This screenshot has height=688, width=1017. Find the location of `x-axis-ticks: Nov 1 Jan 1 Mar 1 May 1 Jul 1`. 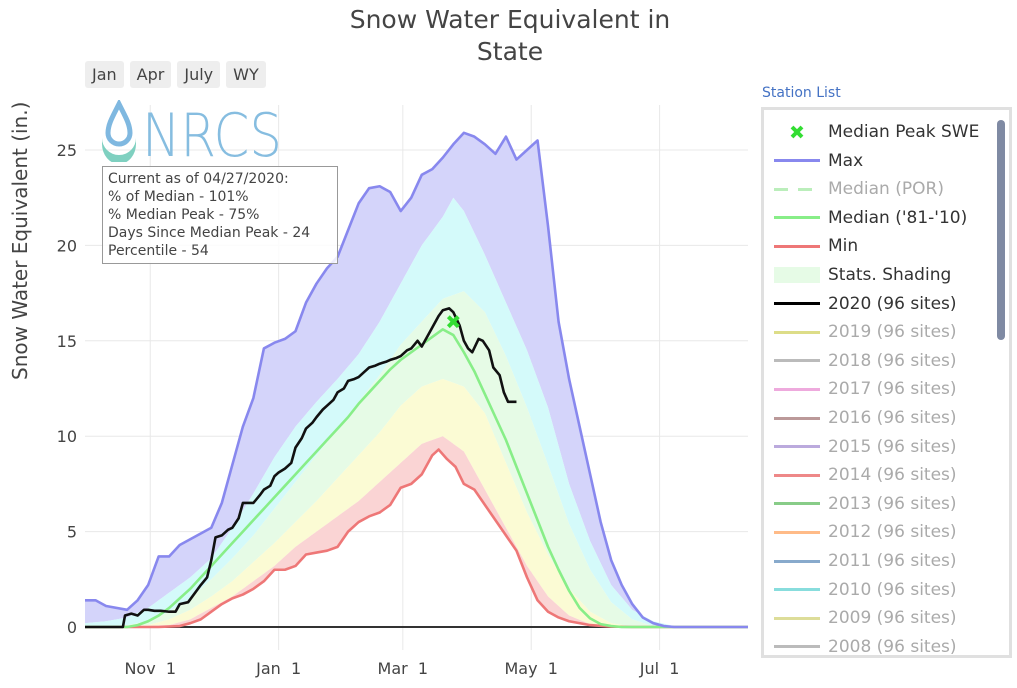

x-axis-ticks: Nov 1 Jan 1 Mar 1 May 1 Jul 1 is located at coordinates (401, 668).